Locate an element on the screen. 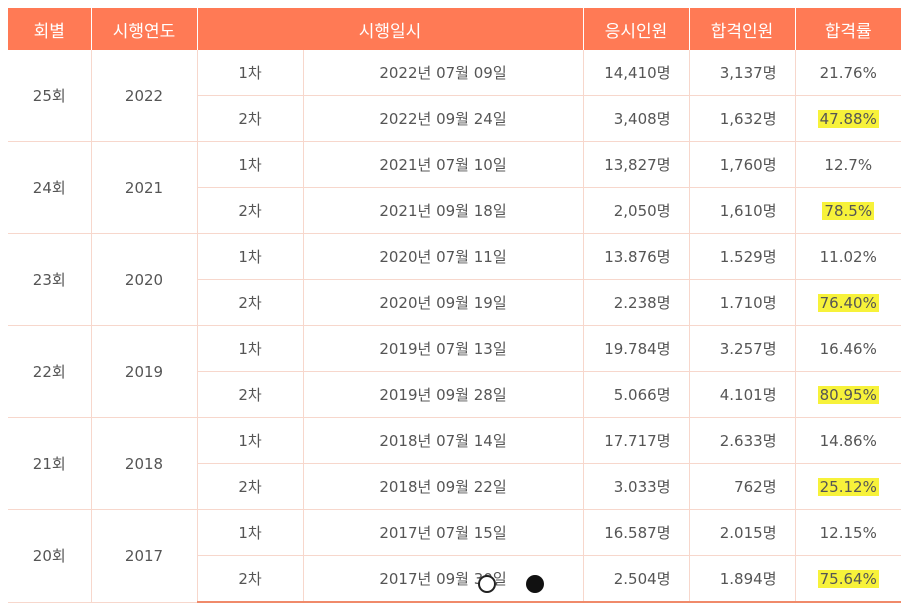 Image resolution: width=909 pixels, height=603 pixels. carousel-indicator is located at coordinates (513, 585).